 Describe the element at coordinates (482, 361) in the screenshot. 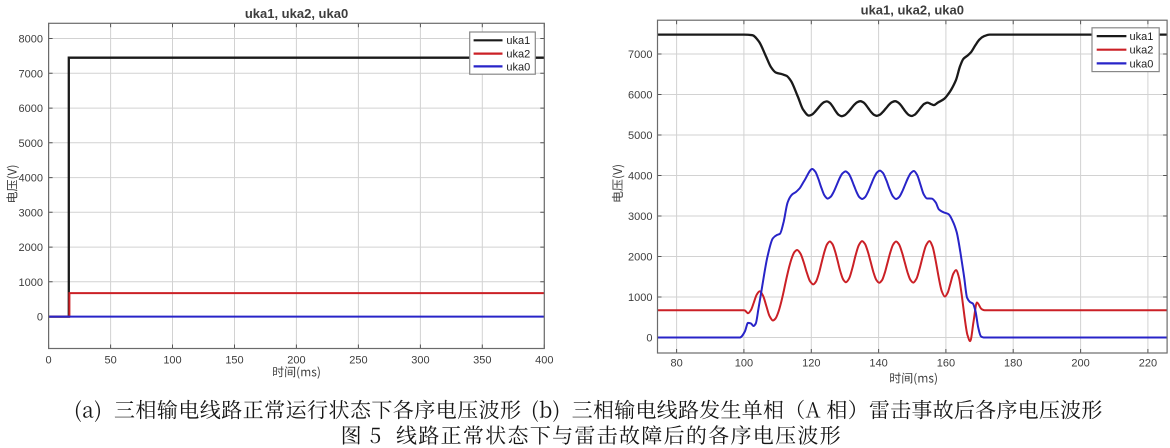

I see `svg-text: 350` at that location.